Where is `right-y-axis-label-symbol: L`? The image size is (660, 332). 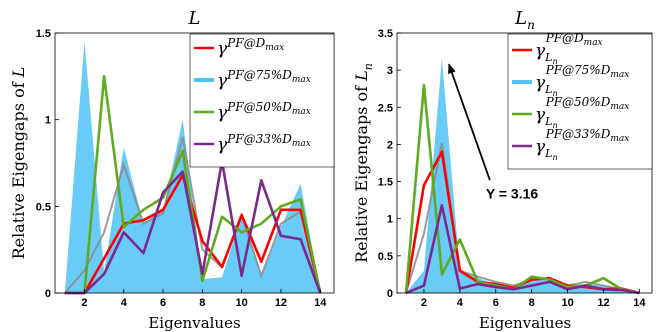 right-y-axis-label-symbol: L is located at coordinates (361, 76).